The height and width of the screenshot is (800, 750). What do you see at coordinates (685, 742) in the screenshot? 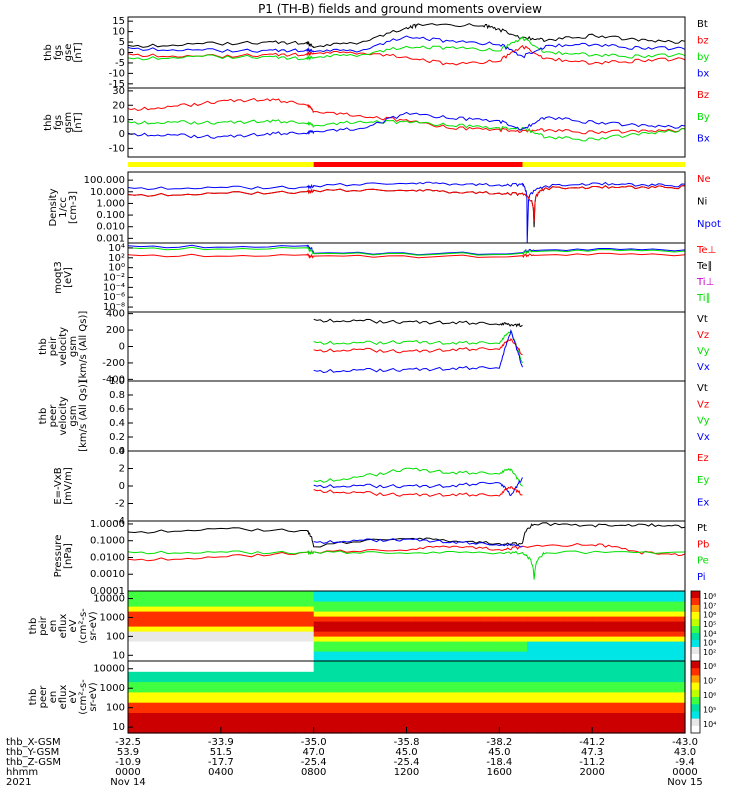
I see `x-row-value: -43.0` at bounding box center [685, 742].